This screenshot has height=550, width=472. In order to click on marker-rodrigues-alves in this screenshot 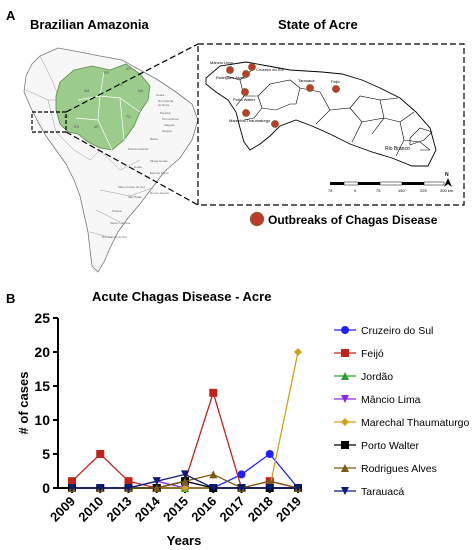, I will do `click(246, 74)`.